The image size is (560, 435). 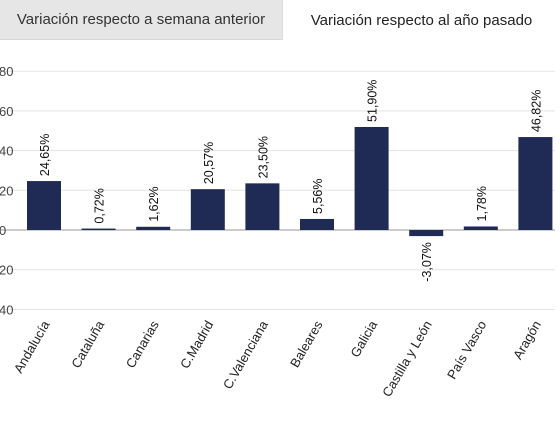 What do you see at coordinates (142, 344) in the screenshot?
I see `category-label: Canarias` at bounding box center [142, 344].